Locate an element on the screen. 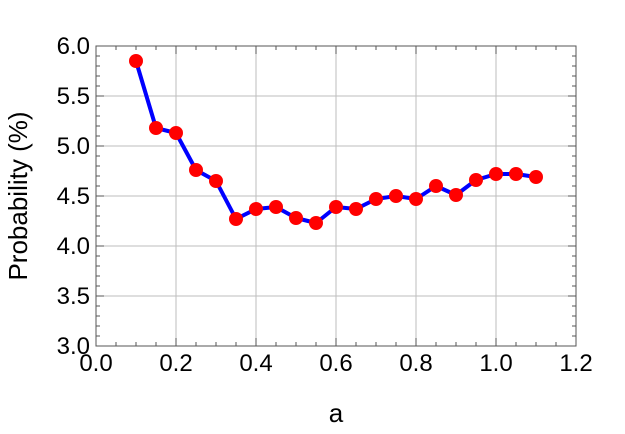  y-tick-label: 5.0 is located at coordinates (73, 146).